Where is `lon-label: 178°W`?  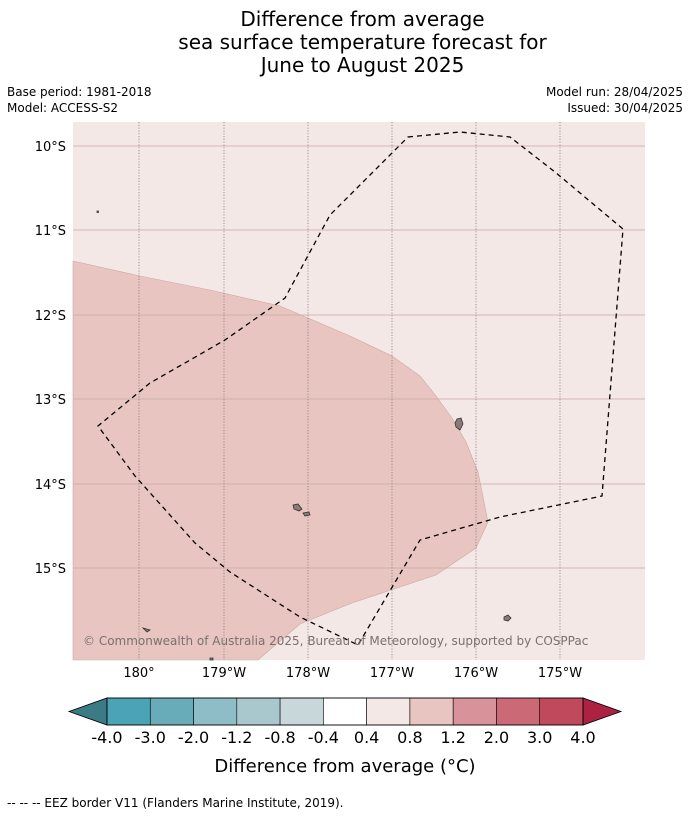
lon-label: 178°W is located at coordinates (308, 673).